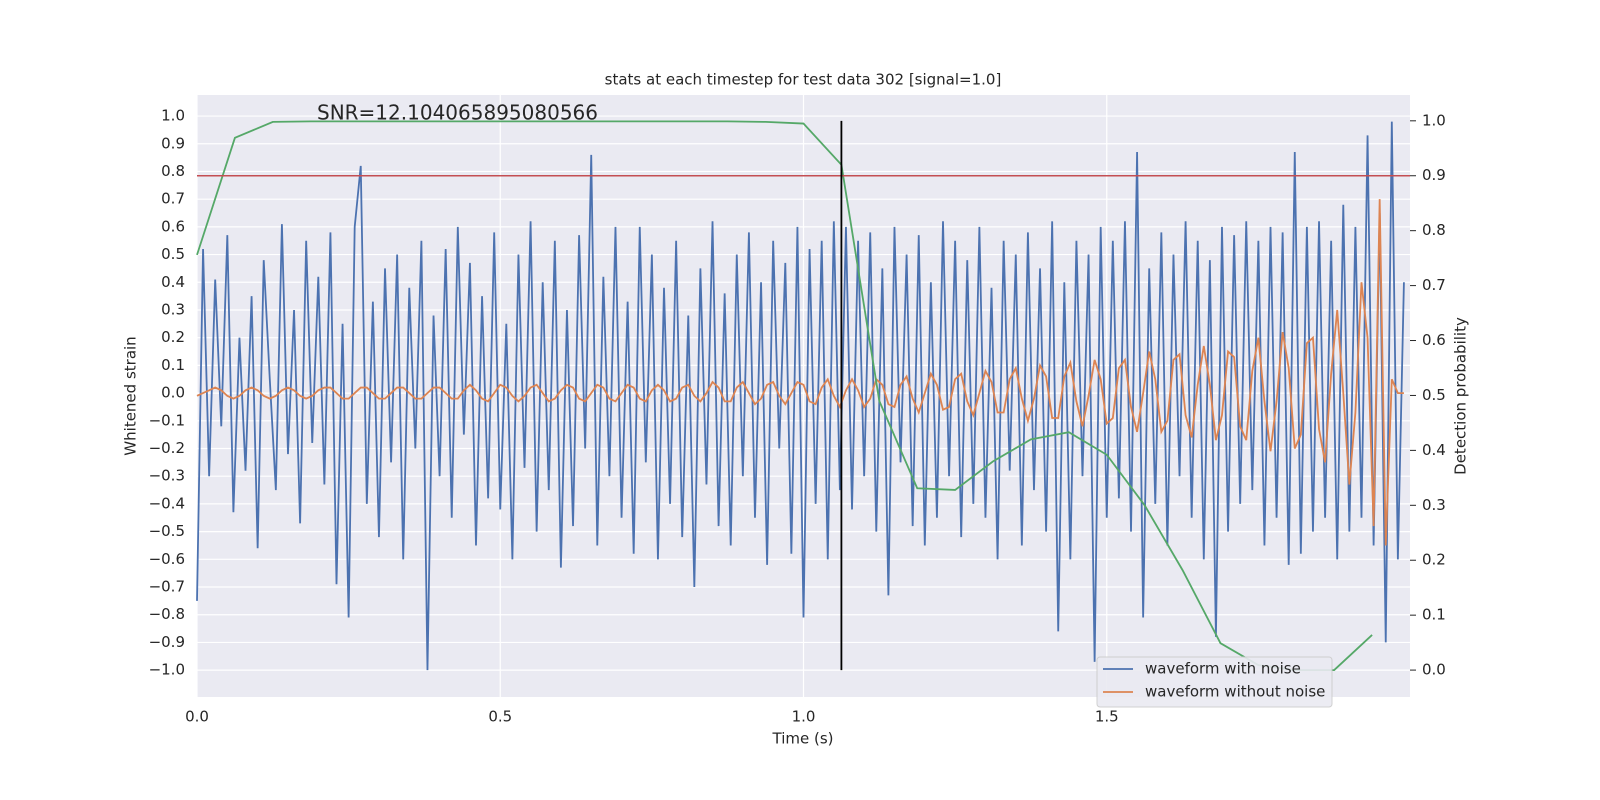 The image size is (1600, 800). Describe the element at coordinates (1434, 340) in the screenshot. I see `y2-tick-label: 0.6` at that location.